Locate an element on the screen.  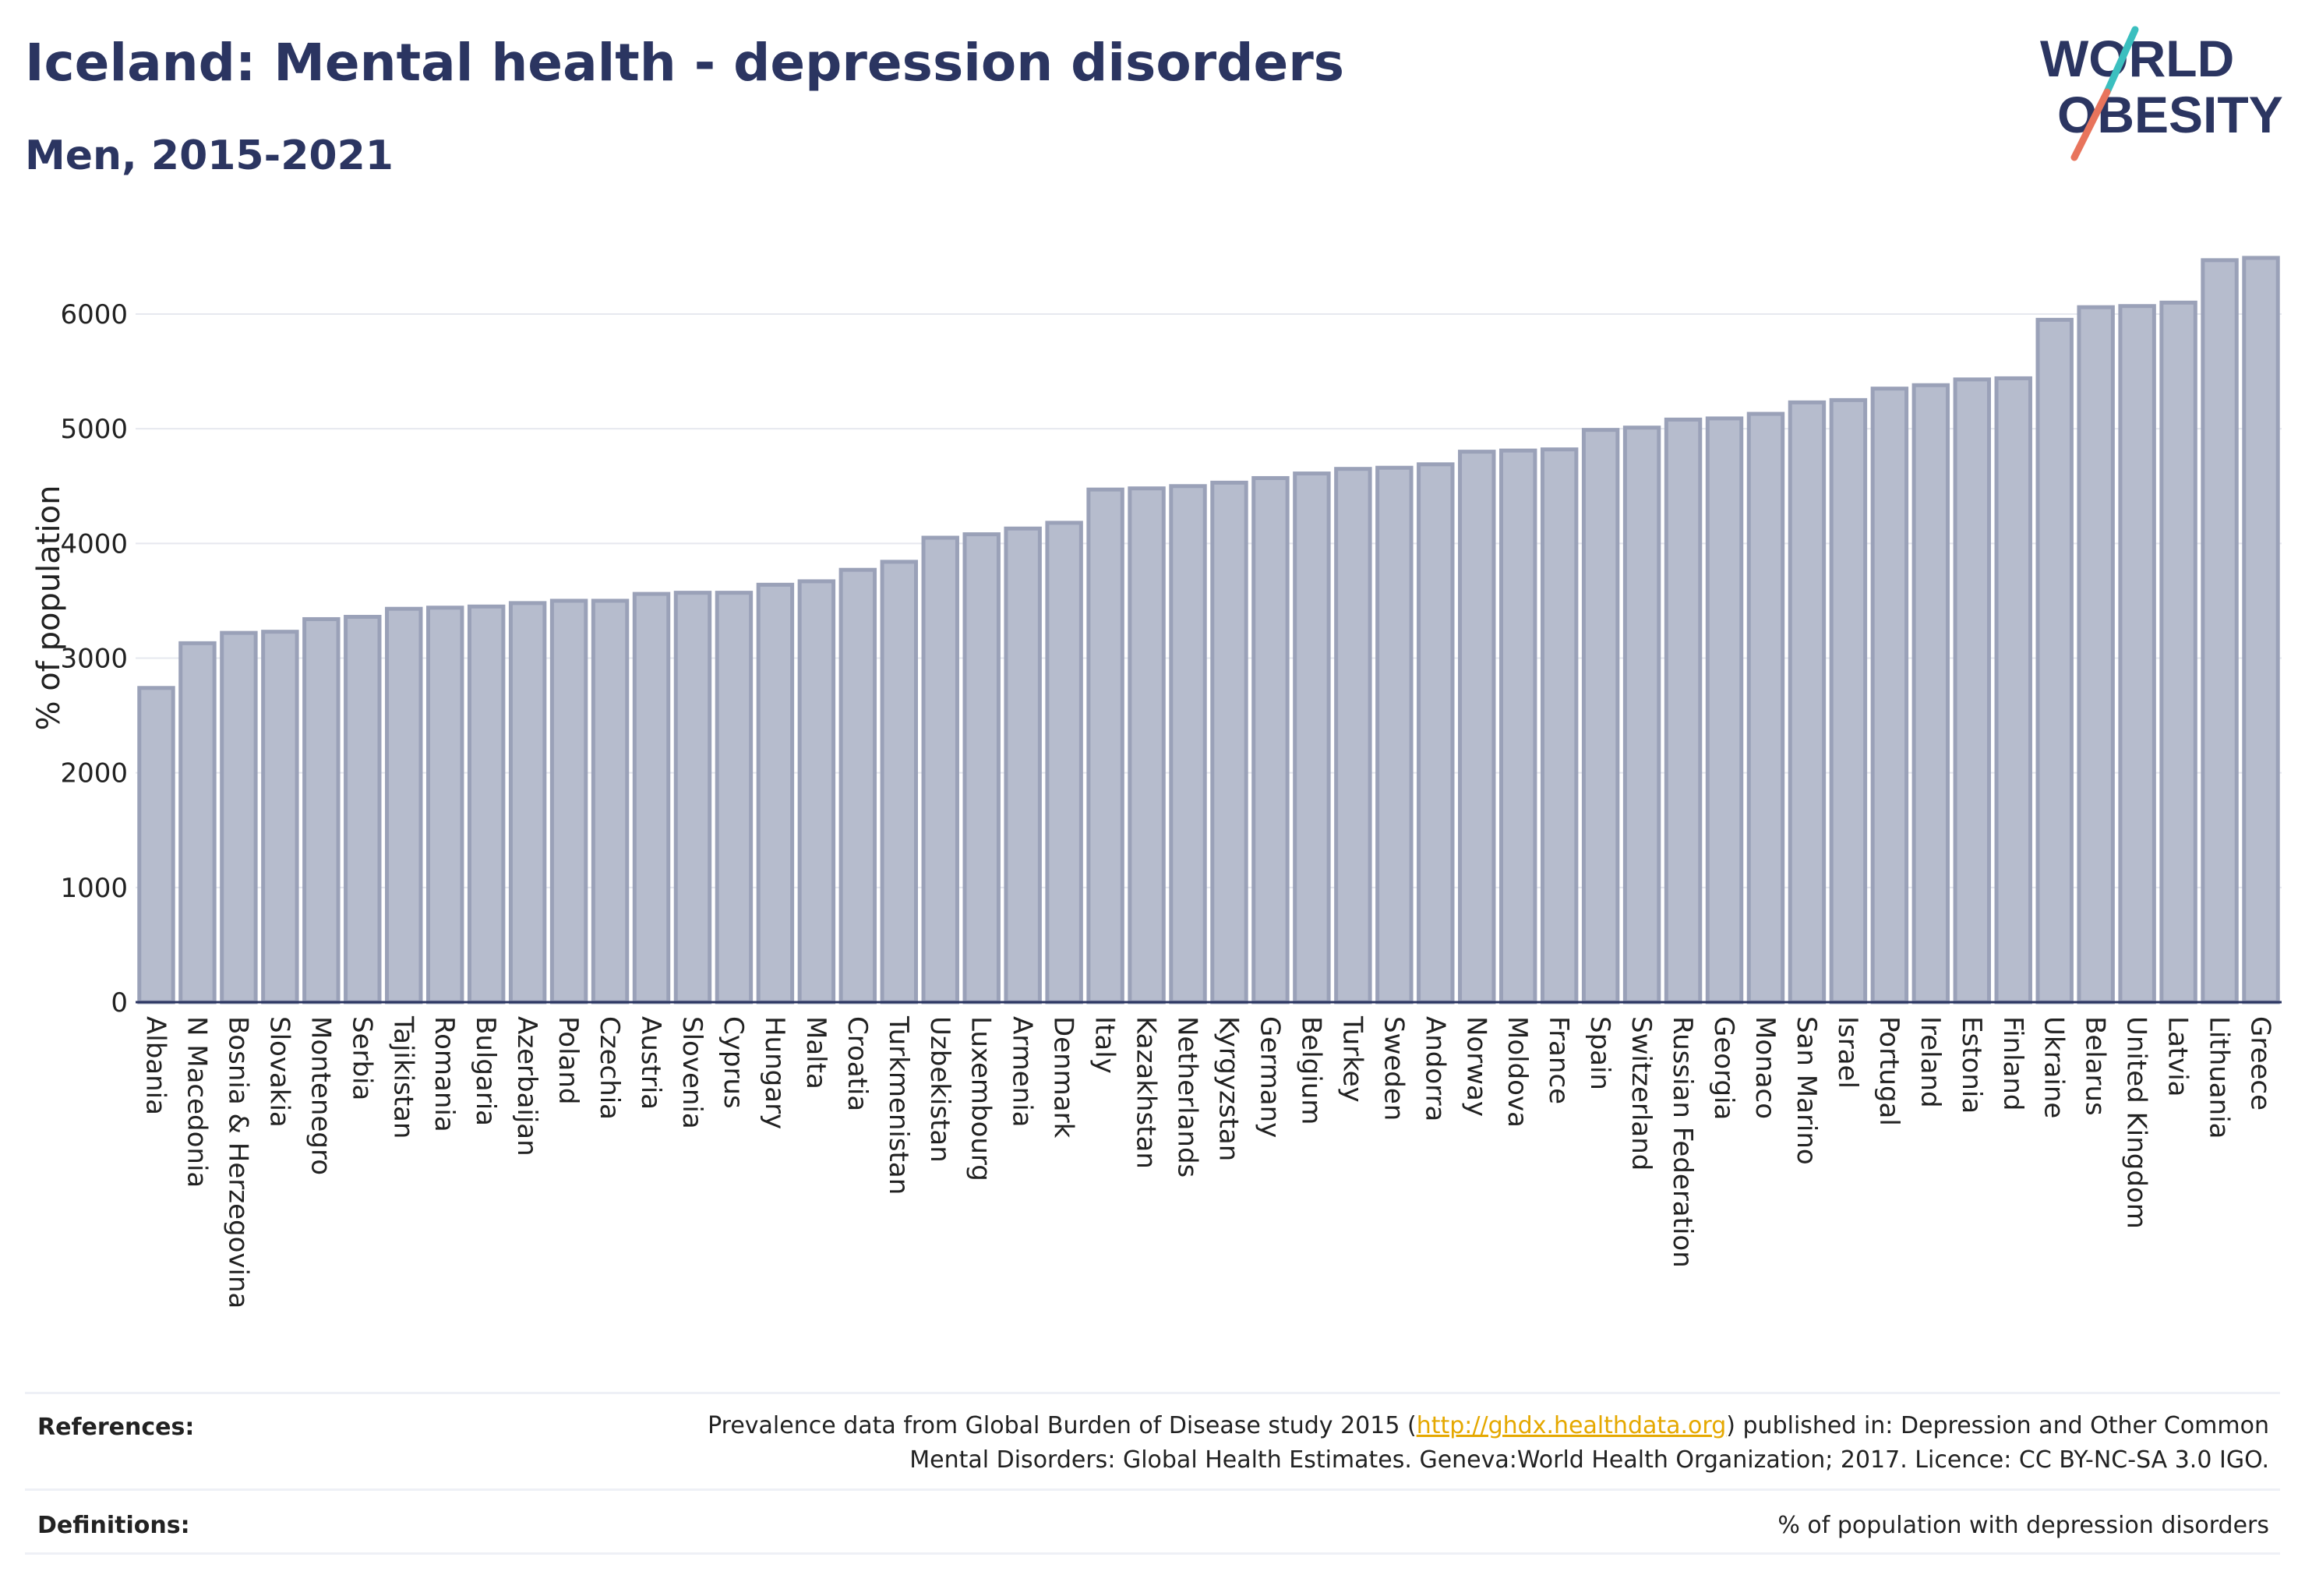
x-tick-label: United Kingdom is located at coordinates (2136, 1122).